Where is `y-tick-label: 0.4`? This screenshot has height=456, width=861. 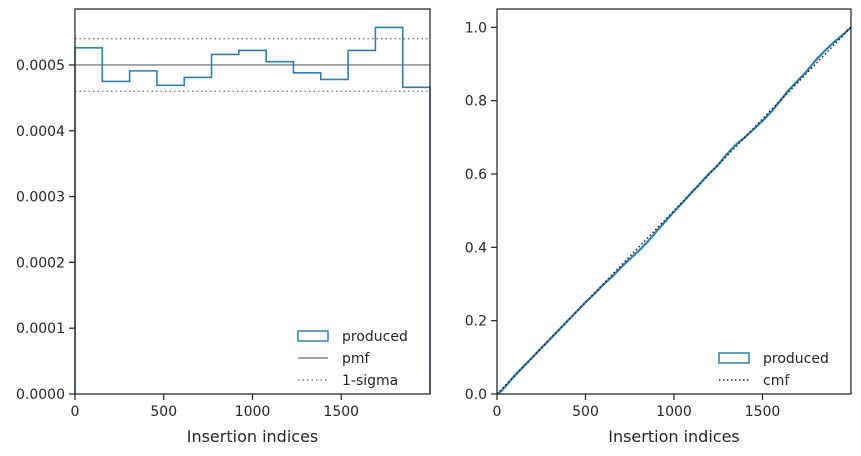
y-tick-label: 0.4 is located at coordinates (476, 248).